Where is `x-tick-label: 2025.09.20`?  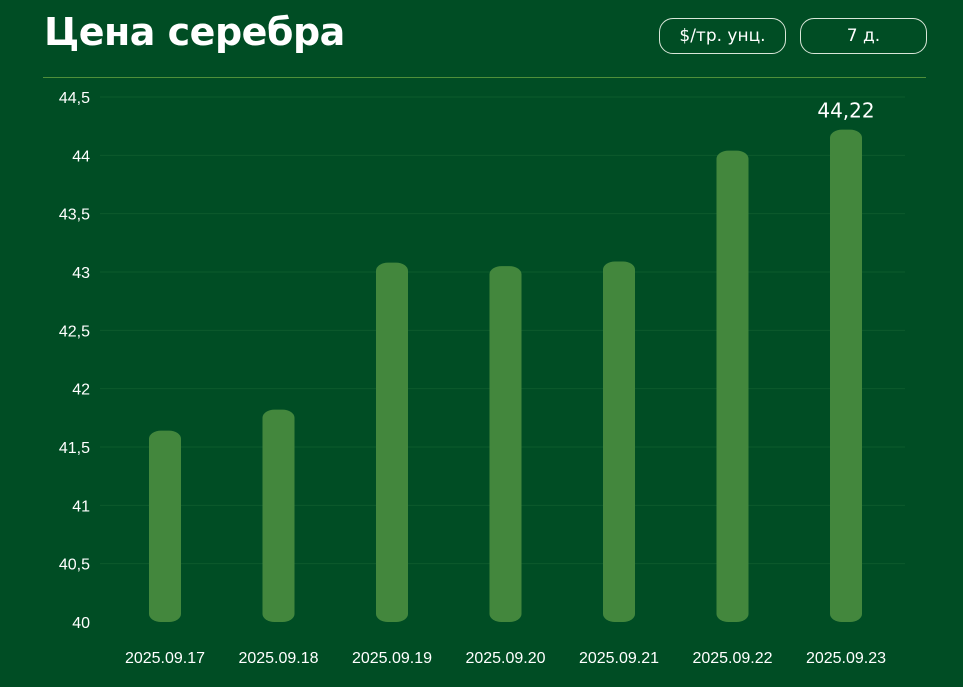 x-tick-label: 2025.09.20 is located at coordinates (505, 658).